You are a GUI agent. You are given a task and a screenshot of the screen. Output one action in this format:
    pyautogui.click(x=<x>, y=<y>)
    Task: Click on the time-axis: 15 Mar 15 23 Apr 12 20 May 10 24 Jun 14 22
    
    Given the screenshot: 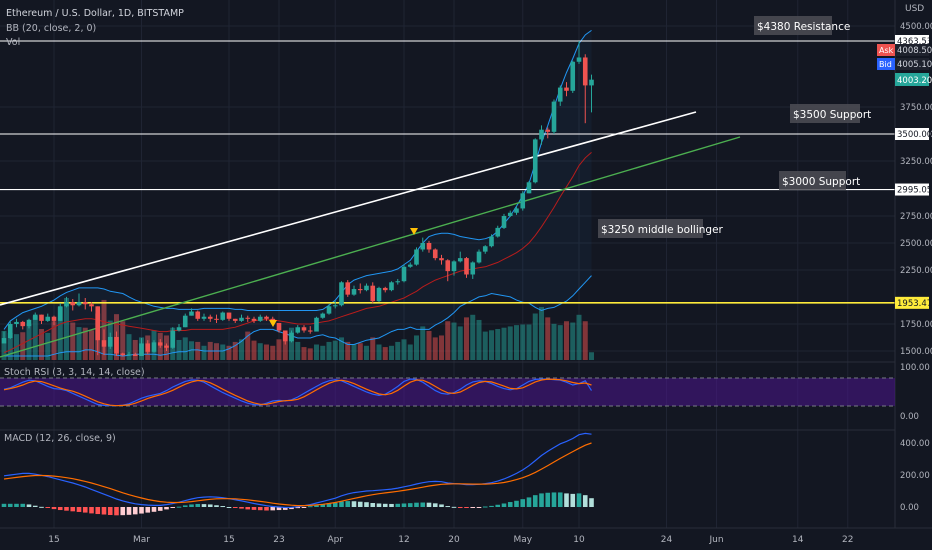 What is the action you would take?
    pyautogui.click(x=450, y=540)
    